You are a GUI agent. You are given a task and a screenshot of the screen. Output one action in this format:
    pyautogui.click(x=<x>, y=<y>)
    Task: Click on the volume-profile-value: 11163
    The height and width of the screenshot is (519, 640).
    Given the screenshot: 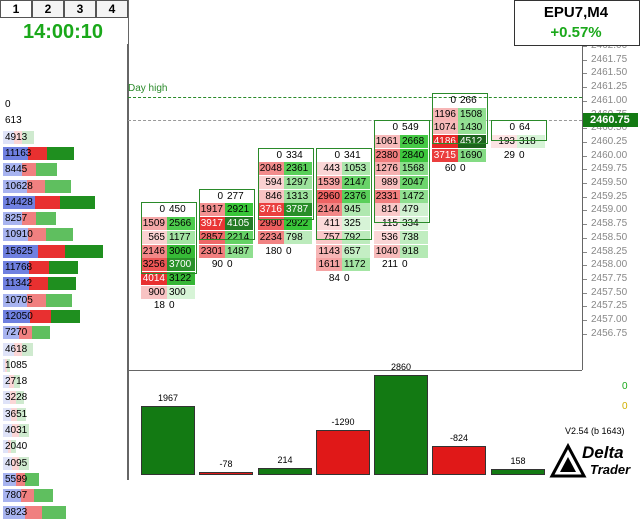 What is the action you would take?
    pyautogui.click(x=18, y=153)
    